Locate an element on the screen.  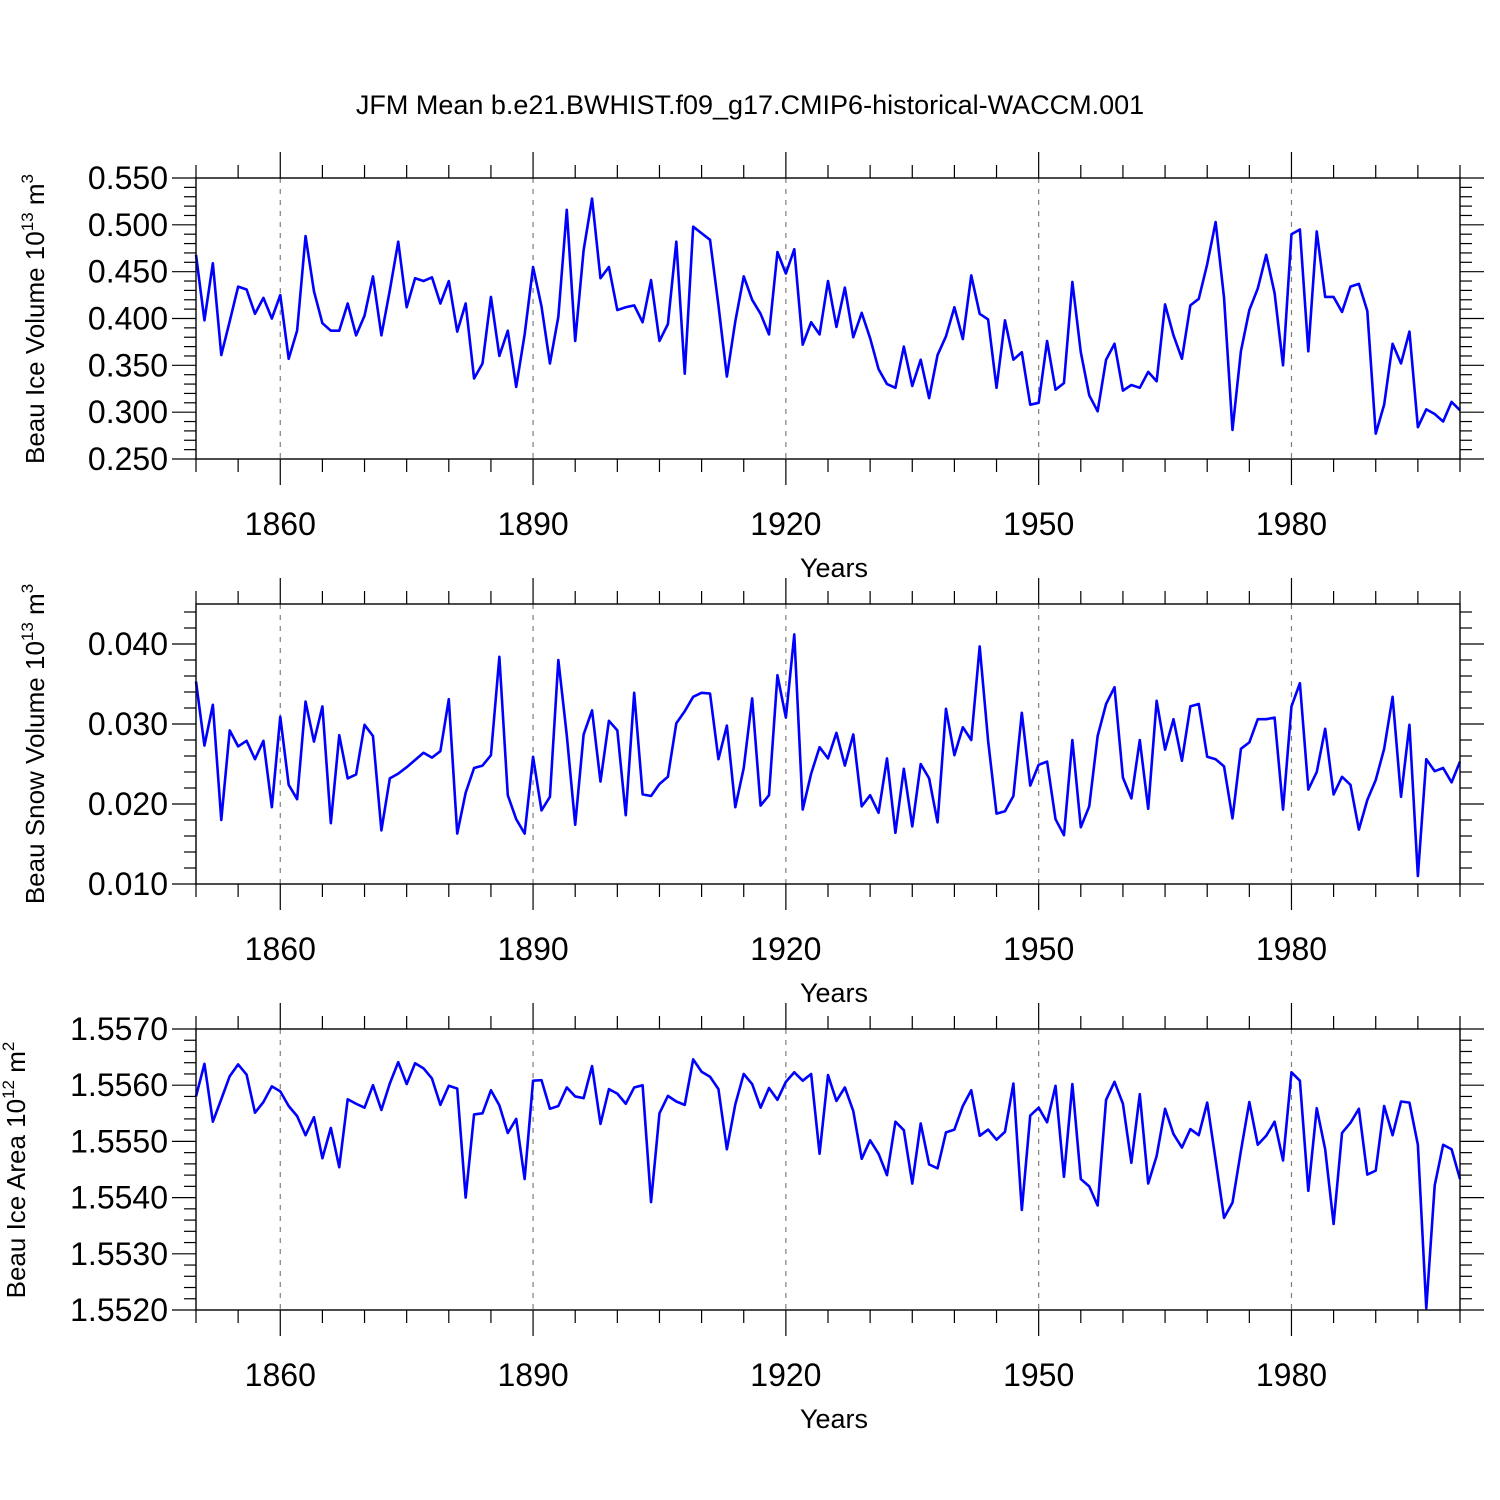
y-tick-label: 1.5560 is located at coordinates (119, 1085).